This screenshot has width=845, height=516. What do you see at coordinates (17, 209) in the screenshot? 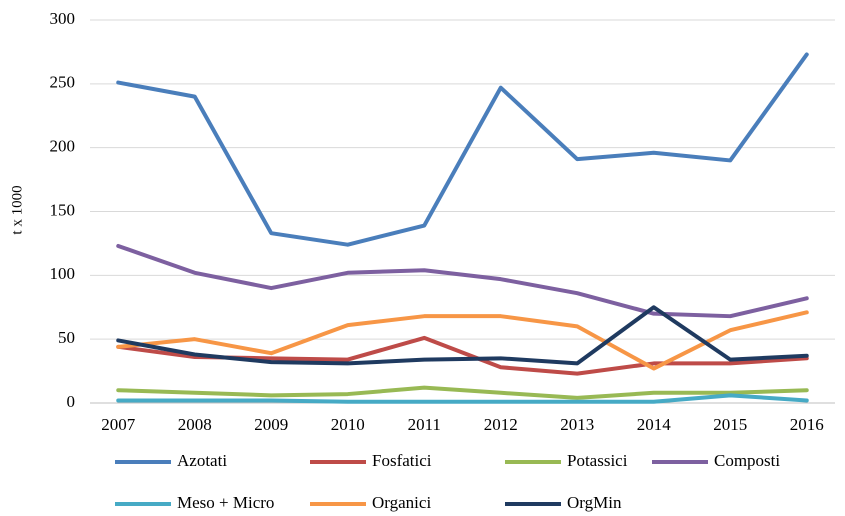
I see `y-axis-label: t x 1000` at bounding box center [17, 209].